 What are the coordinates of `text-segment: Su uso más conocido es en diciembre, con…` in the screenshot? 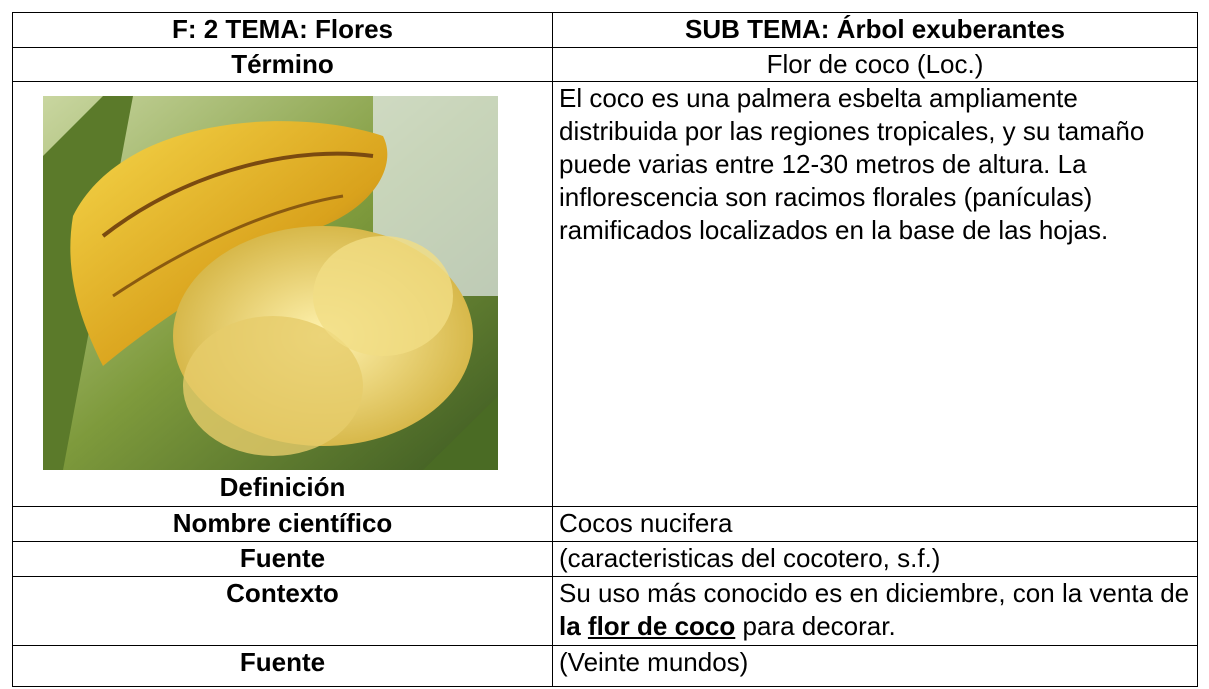 It's located at (874, 593).